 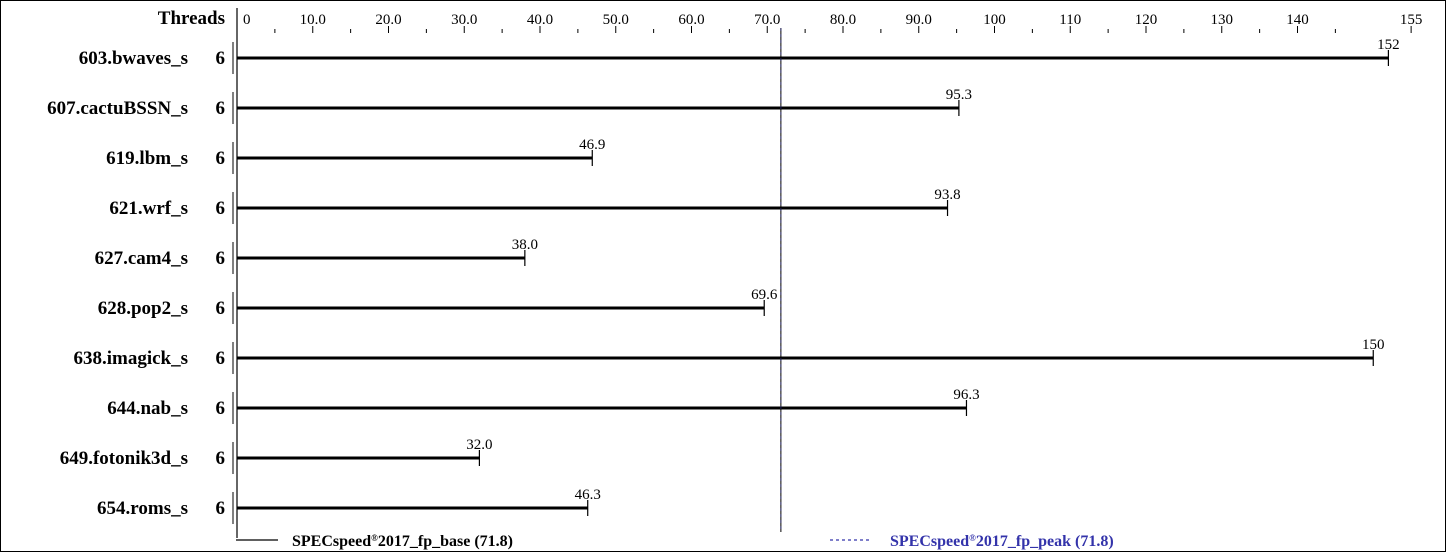 I want to click on x-tick-label: 90.0, so click(x=919, y=20).